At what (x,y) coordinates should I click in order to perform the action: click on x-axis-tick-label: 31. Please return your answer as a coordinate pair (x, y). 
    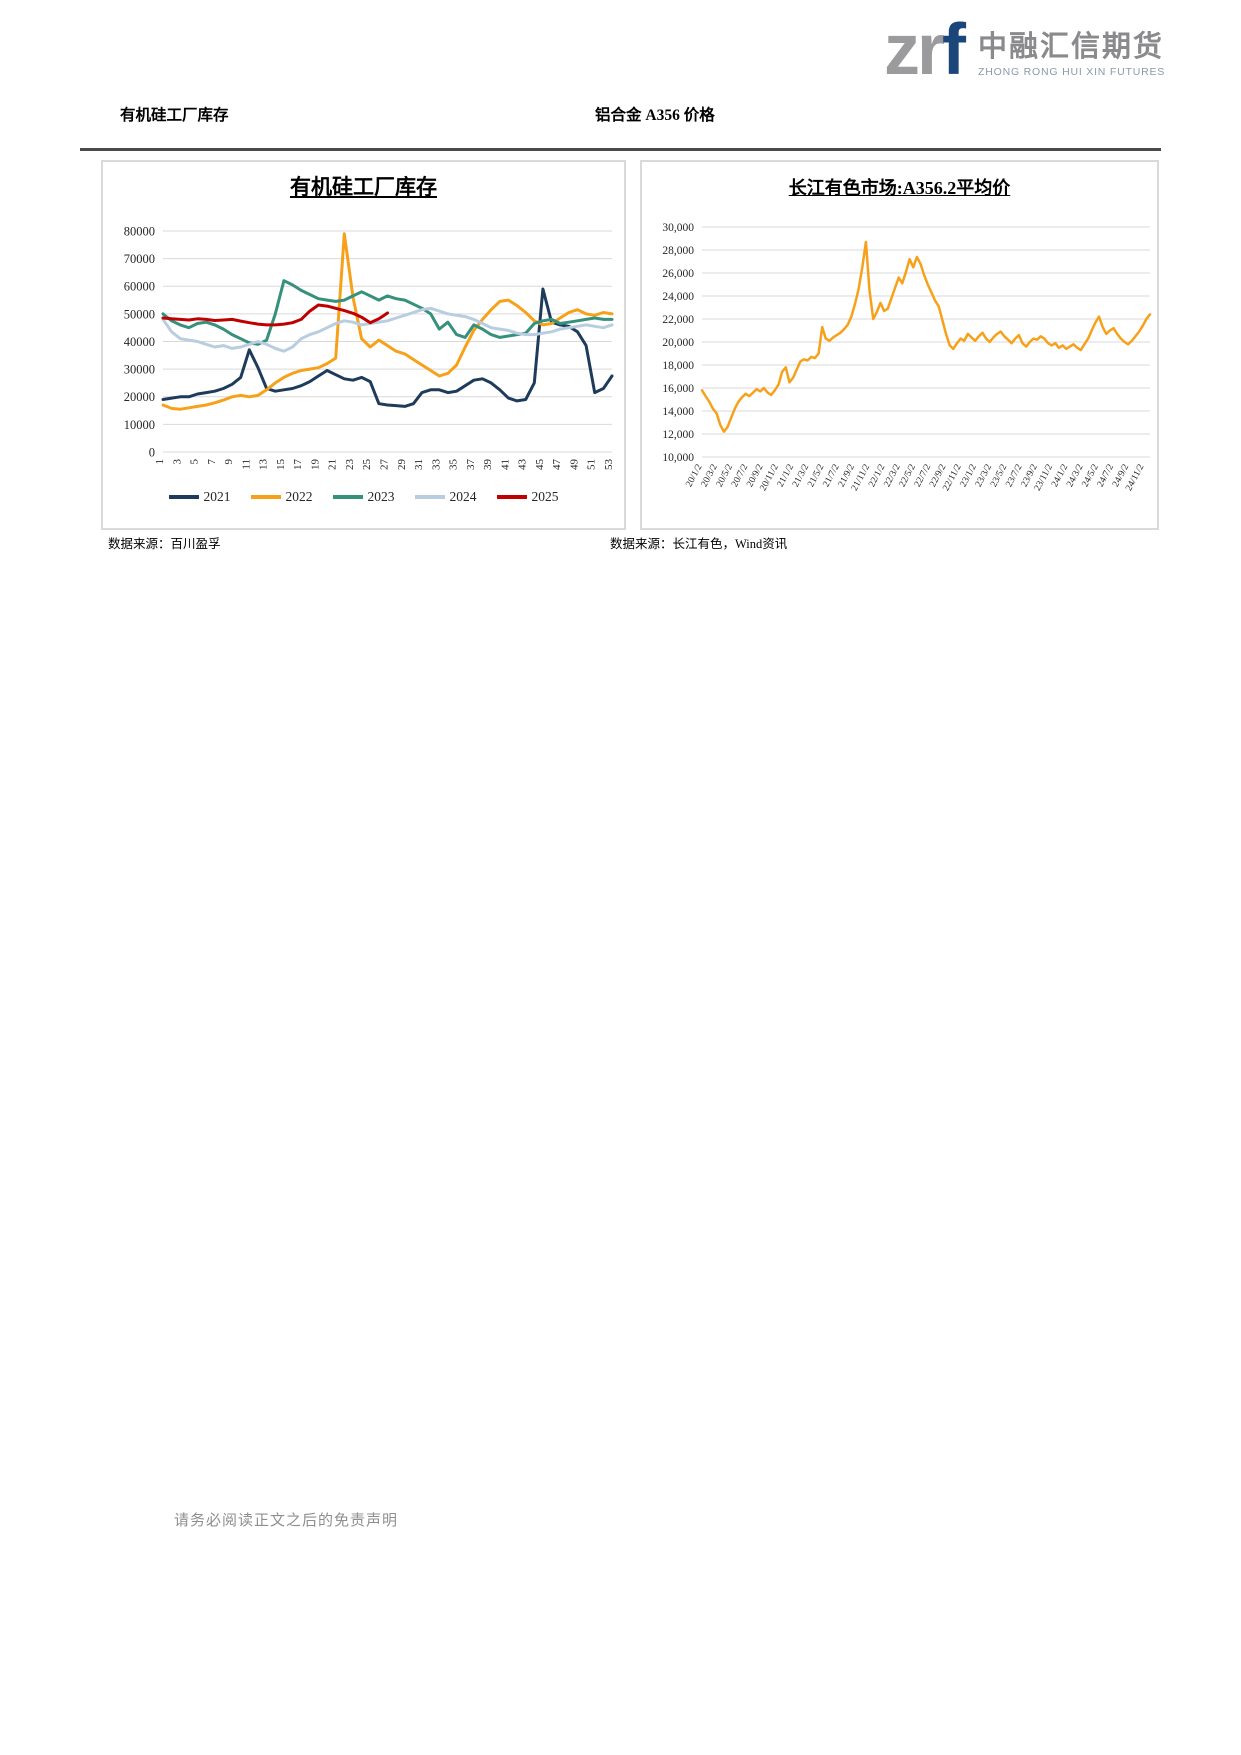
    Looking at the image, I should click on (419, 464).